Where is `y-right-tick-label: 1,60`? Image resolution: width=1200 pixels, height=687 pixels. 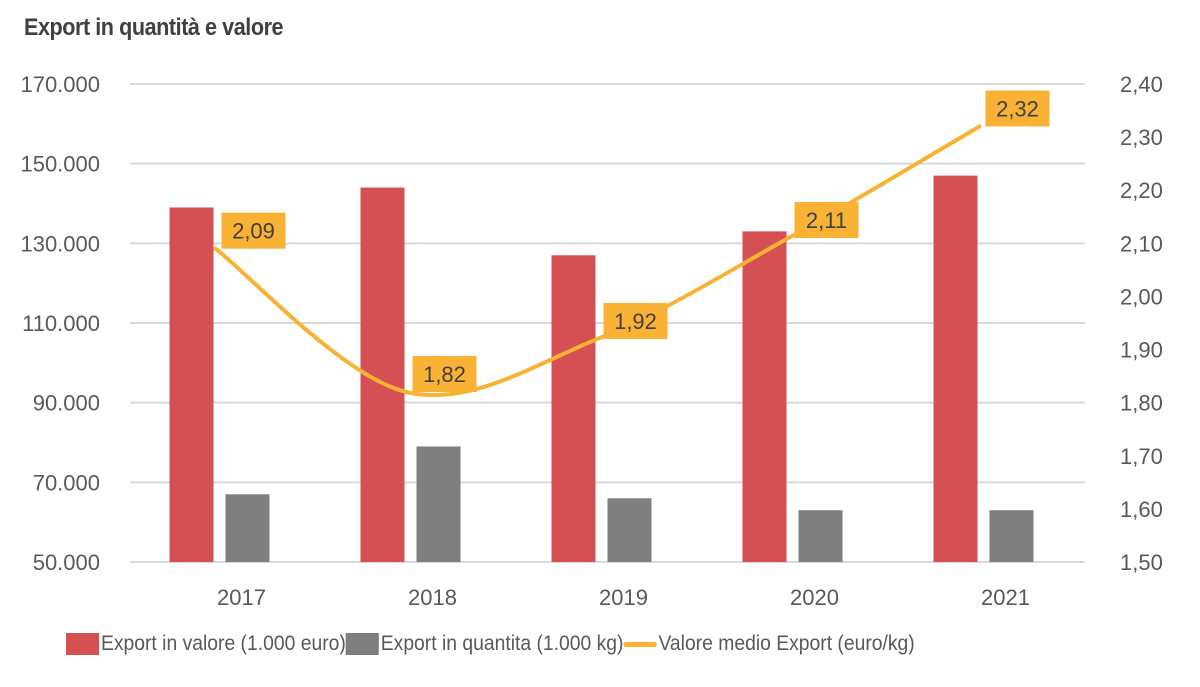 y-right-tick-label: 1,60 is located at coordinates (1141, 509).